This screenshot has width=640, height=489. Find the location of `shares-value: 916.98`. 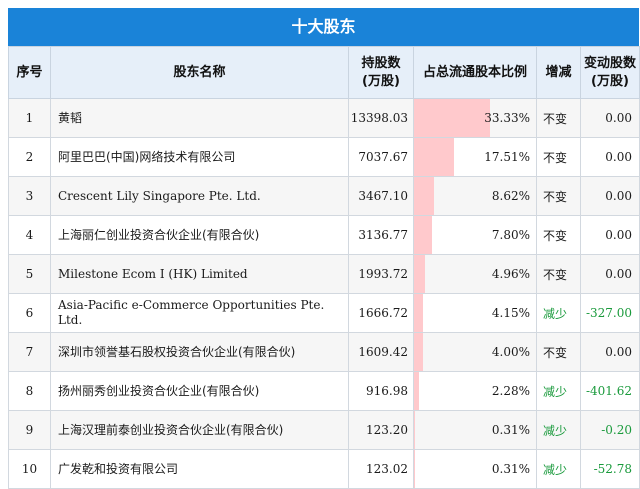

shares-value: 916.98 is located at coordinates (381, 391).